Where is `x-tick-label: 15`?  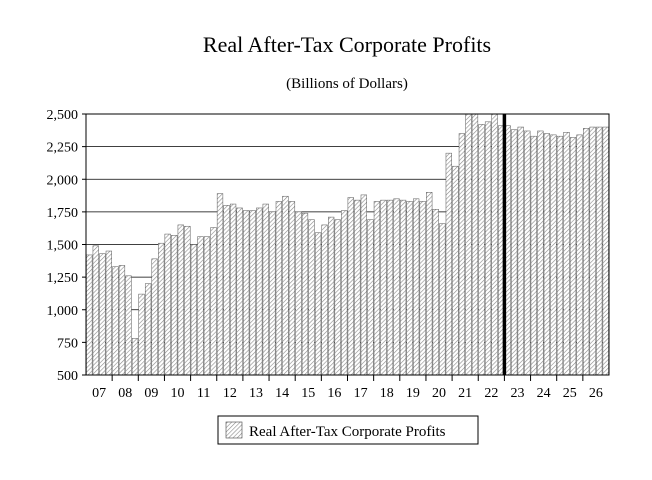
x-tick-label: 15 is located at coordinates (308, 393).